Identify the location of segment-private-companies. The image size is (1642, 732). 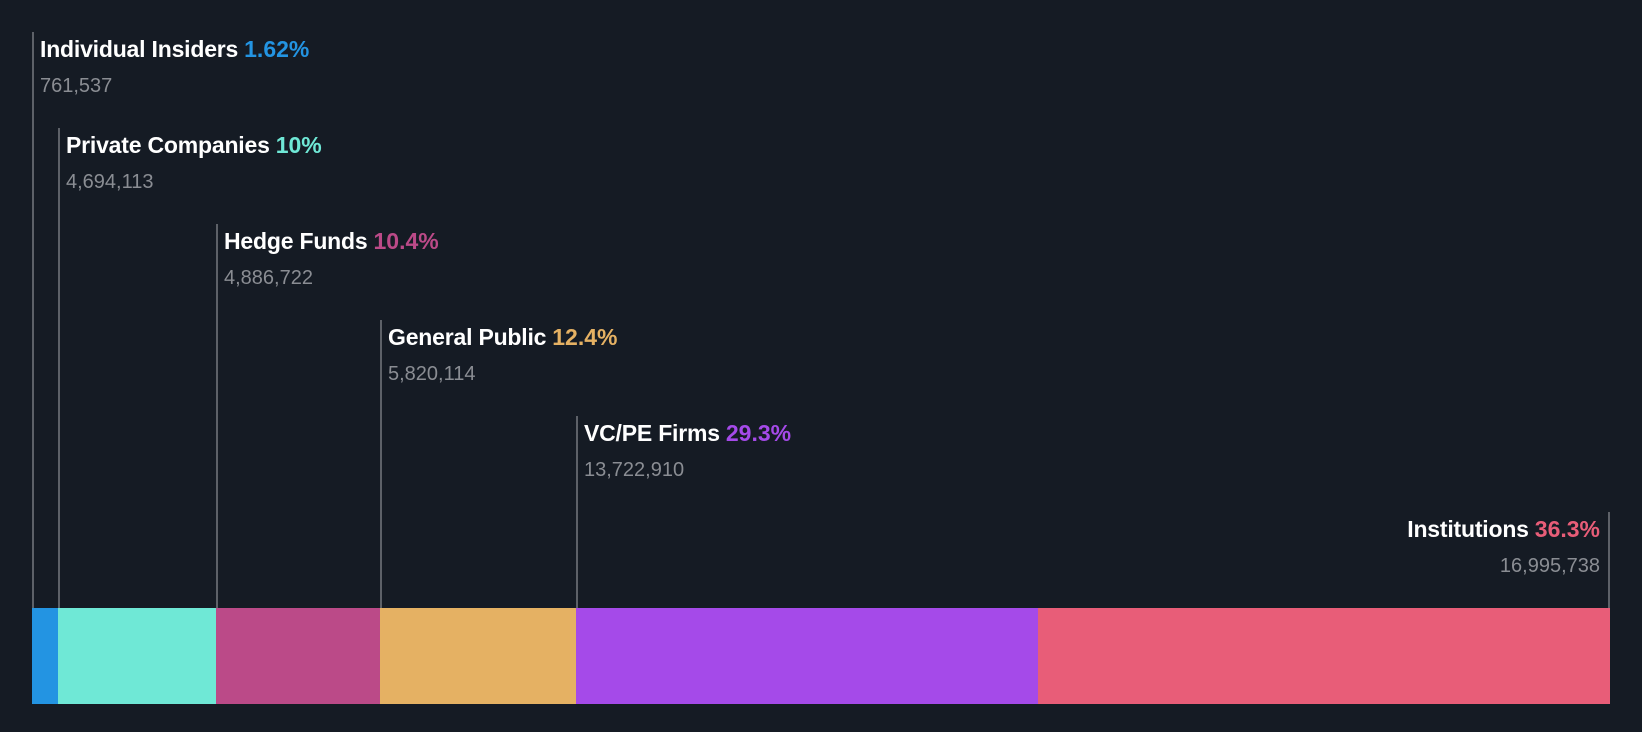
(137, 656).